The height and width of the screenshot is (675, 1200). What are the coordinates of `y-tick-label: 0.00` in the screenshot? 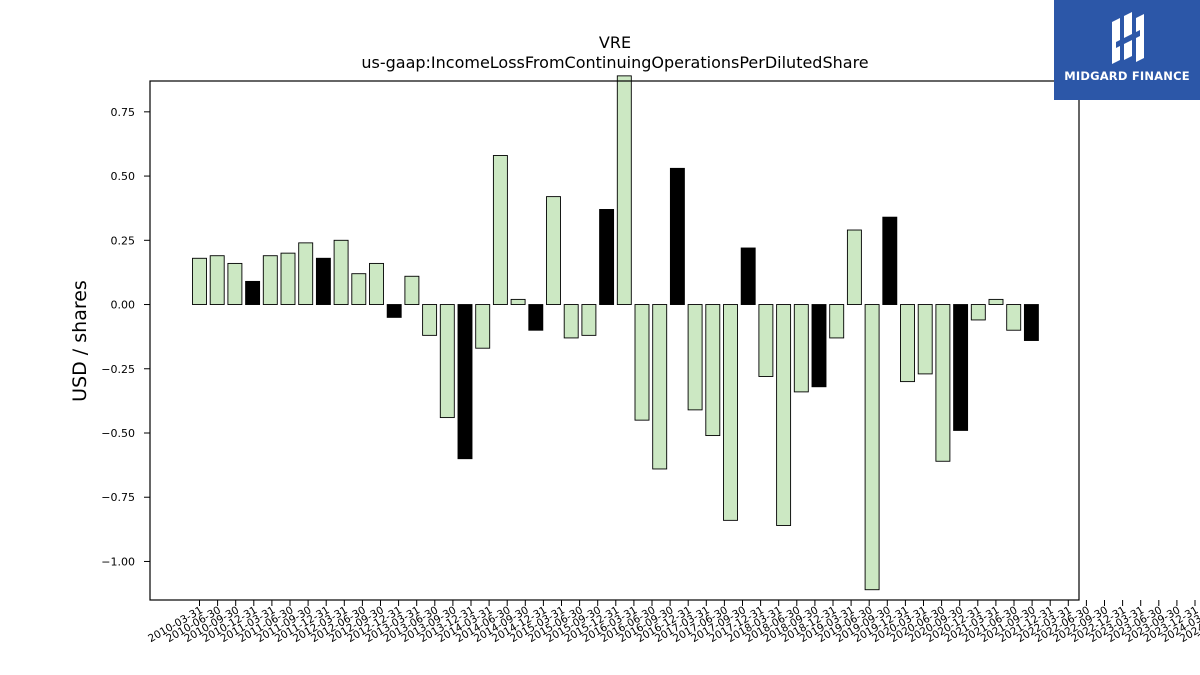 It's located at (123, 305).